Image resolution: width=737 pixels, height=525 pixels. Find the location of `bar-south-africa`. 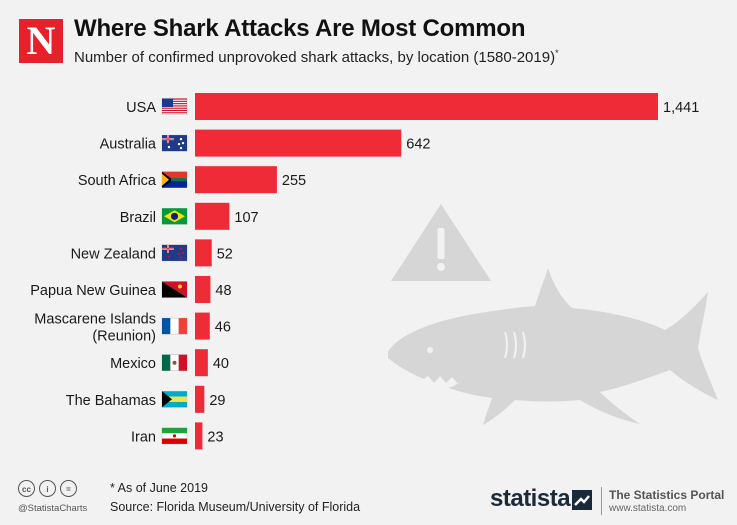

bar-south-africa is located at coordinates (236, 180).